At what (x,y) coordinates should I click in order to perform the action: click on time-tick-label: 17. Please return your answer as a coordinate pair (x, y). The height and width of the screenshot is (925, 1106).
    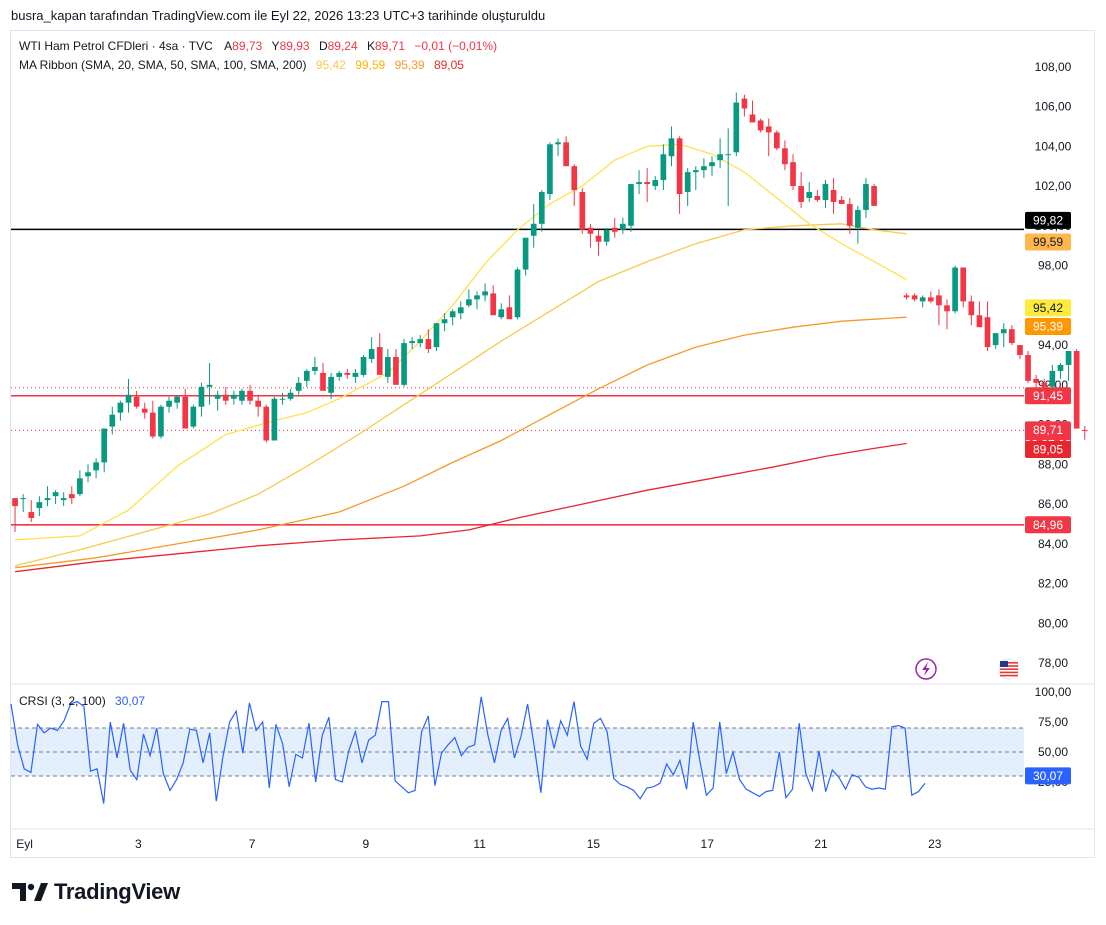
    Looking at the image, I should click on (708, 844).